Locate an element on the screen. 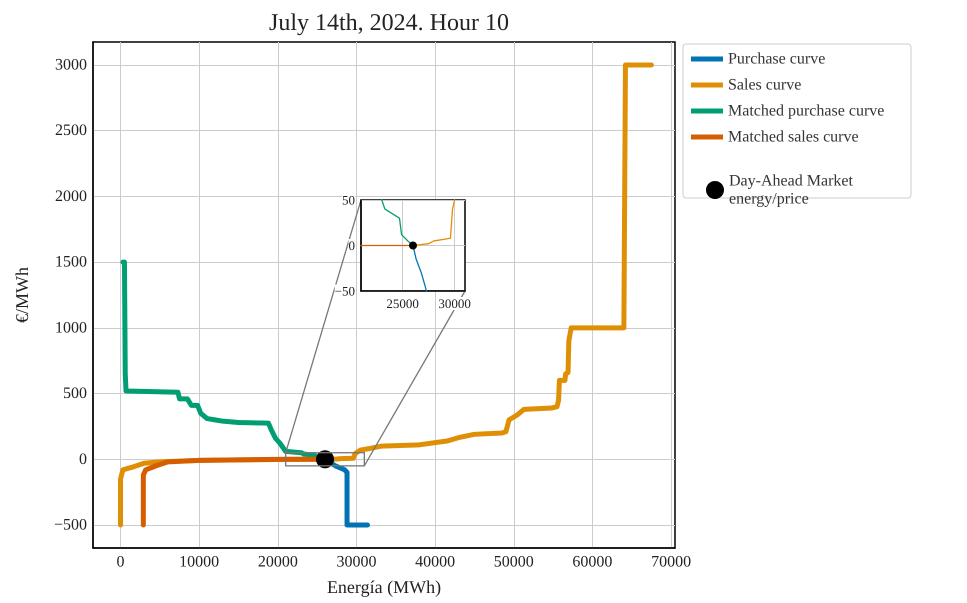  y-tick-label: −50 is located at coordinates (344, 291).